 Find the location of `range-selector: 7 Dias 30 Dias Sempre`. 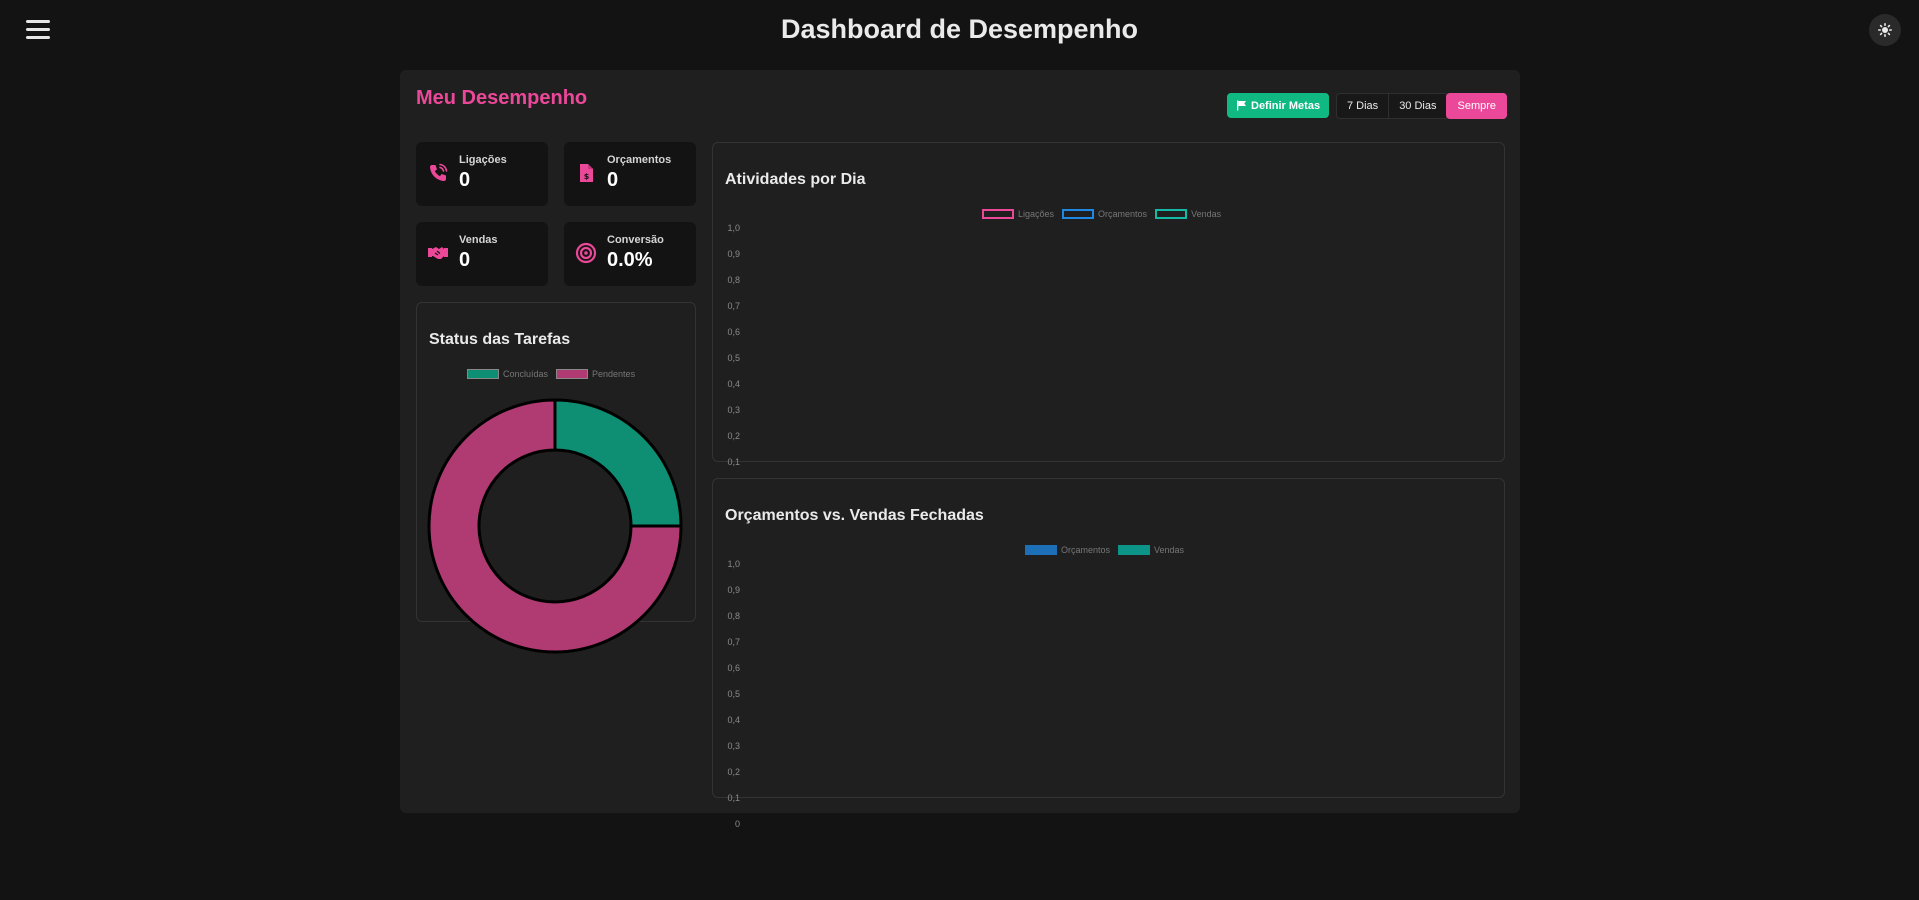

range-selector: 7 Dias 30 Dias Sempre is located at coordinates (1422, 106).